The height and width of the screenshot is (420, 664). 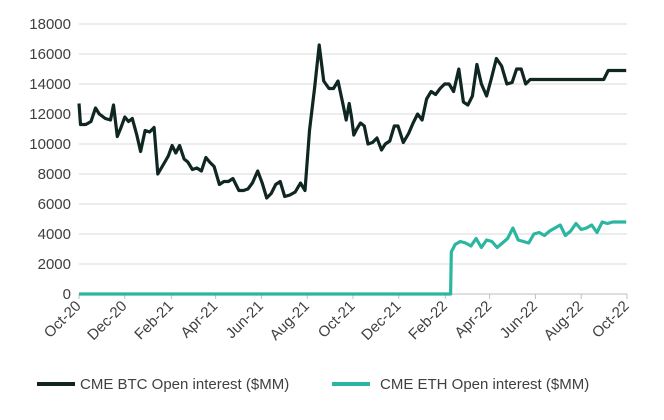 What do you see at coordinates (50, 144) in the screenshot?
I see `y-tick-label: 10000` at bounding box center [50, 144].